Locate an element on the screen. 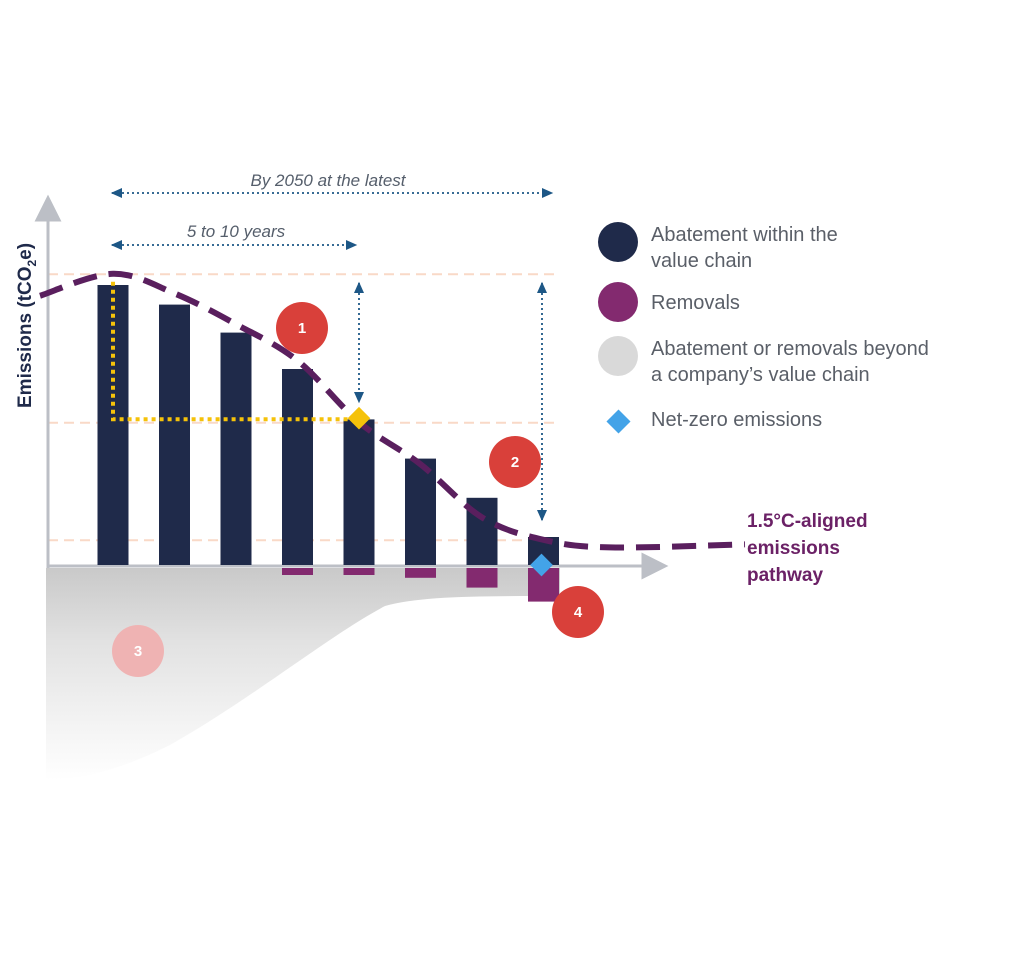 This screenshot has width=1011, height=964. beyond-swatch-icon is located at coordinates (618, 356).